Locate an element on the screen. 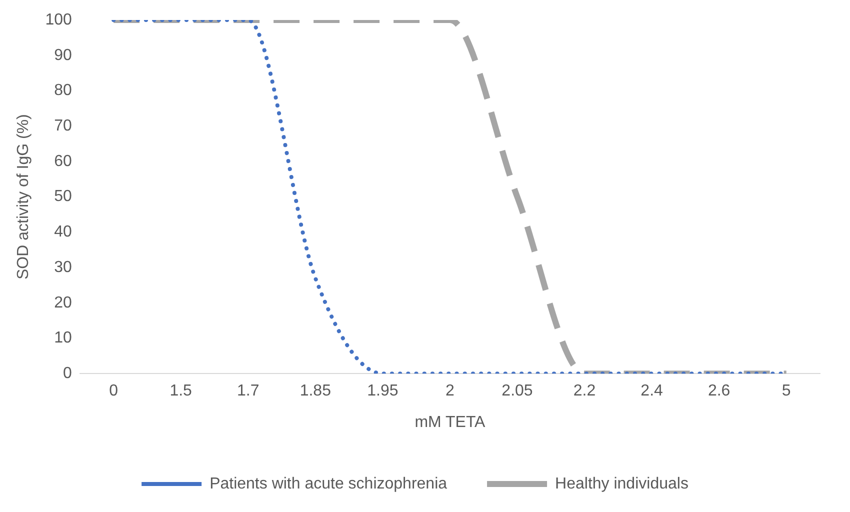  y-tick-label: 30 is located at coordinates (63, 267).